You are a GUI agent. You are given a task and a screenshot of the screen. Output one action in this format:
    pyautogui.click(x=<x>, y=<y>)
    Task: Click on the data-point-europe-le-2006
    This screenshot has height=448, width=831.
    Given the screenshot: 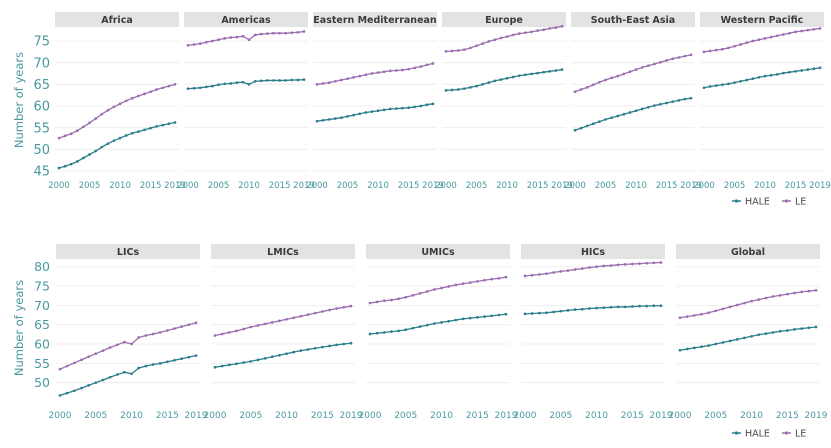 What is the action you would take?
    pyautogui.click(x=482, y=43)
    